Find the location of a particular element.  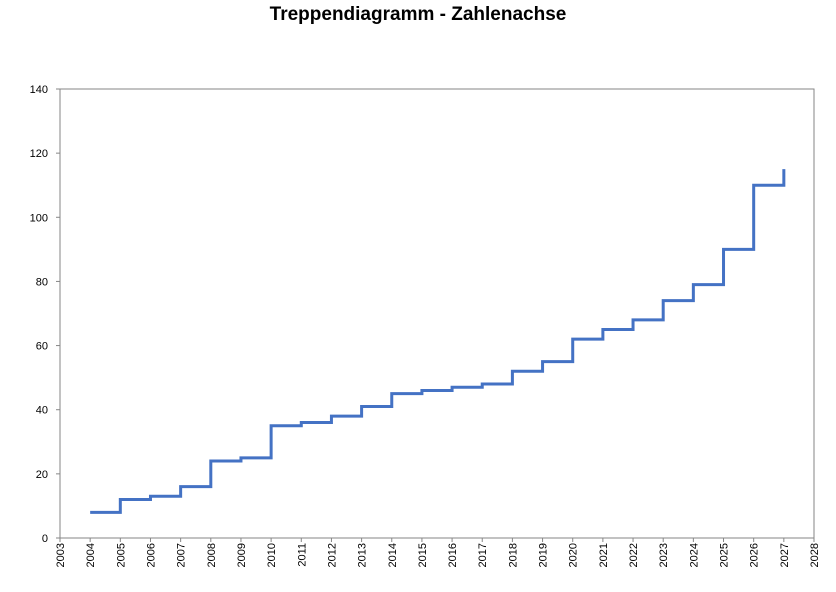

x-tick-label: 2025 is located at coordinates (725, 555).